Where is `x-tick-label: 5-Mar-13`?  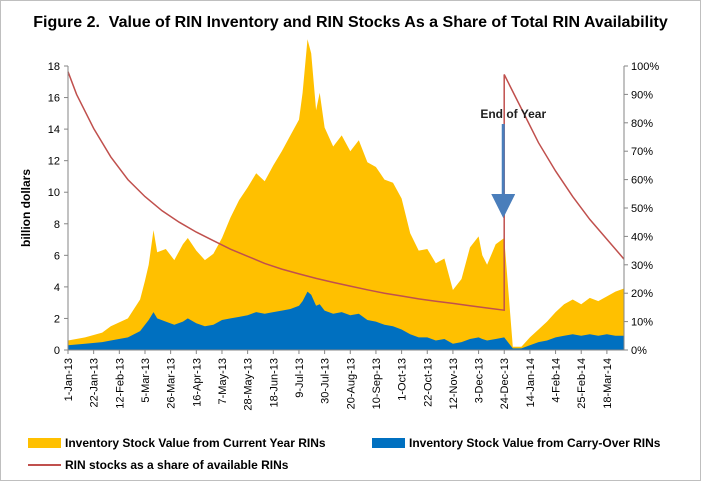
x-tick-label: 5-Mar-13 is located at coordinates (146, 380).